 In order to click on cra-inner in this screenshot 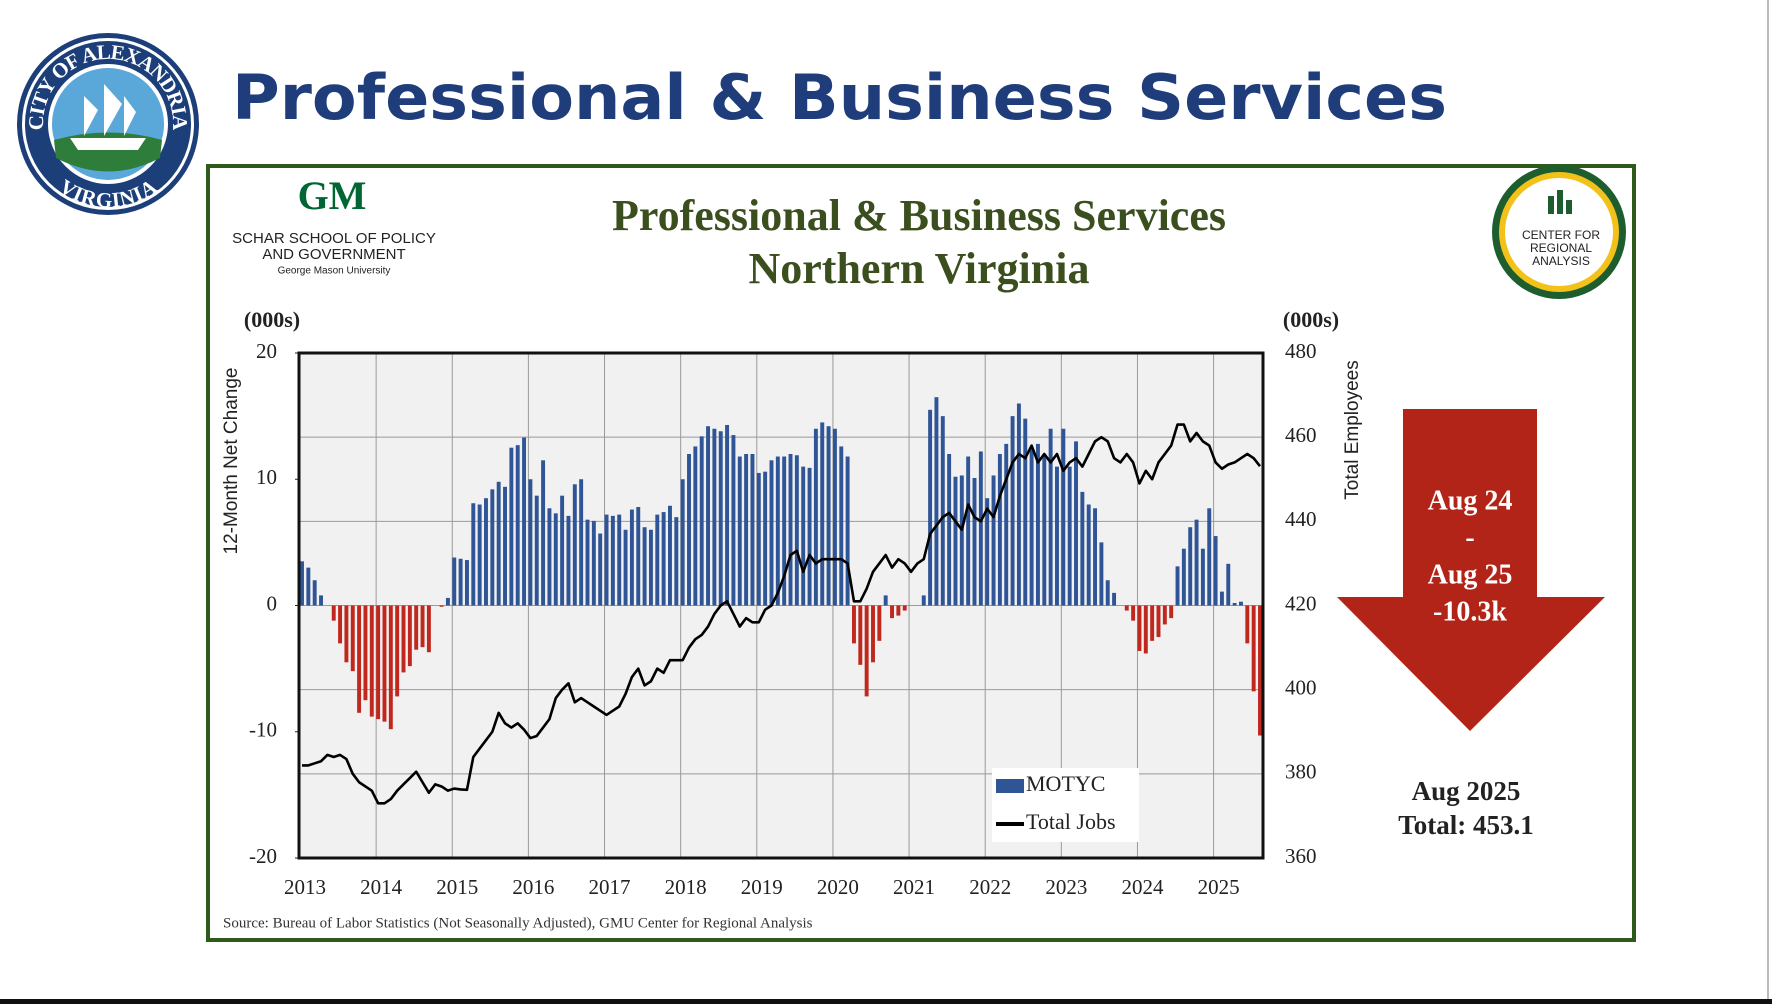, I will do `click(1559, 232)`.